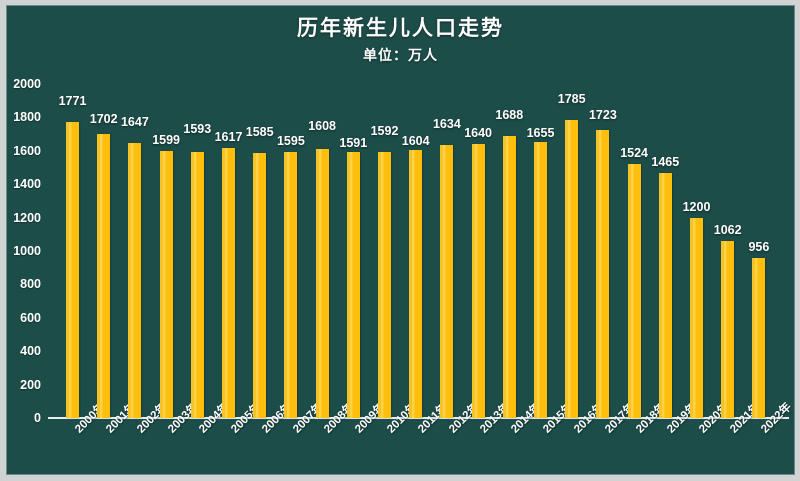  What do you see at coordinates (259, 132) in the screenshot?
I see `bar-value-label: 1585` at bounding box center [259, 132].